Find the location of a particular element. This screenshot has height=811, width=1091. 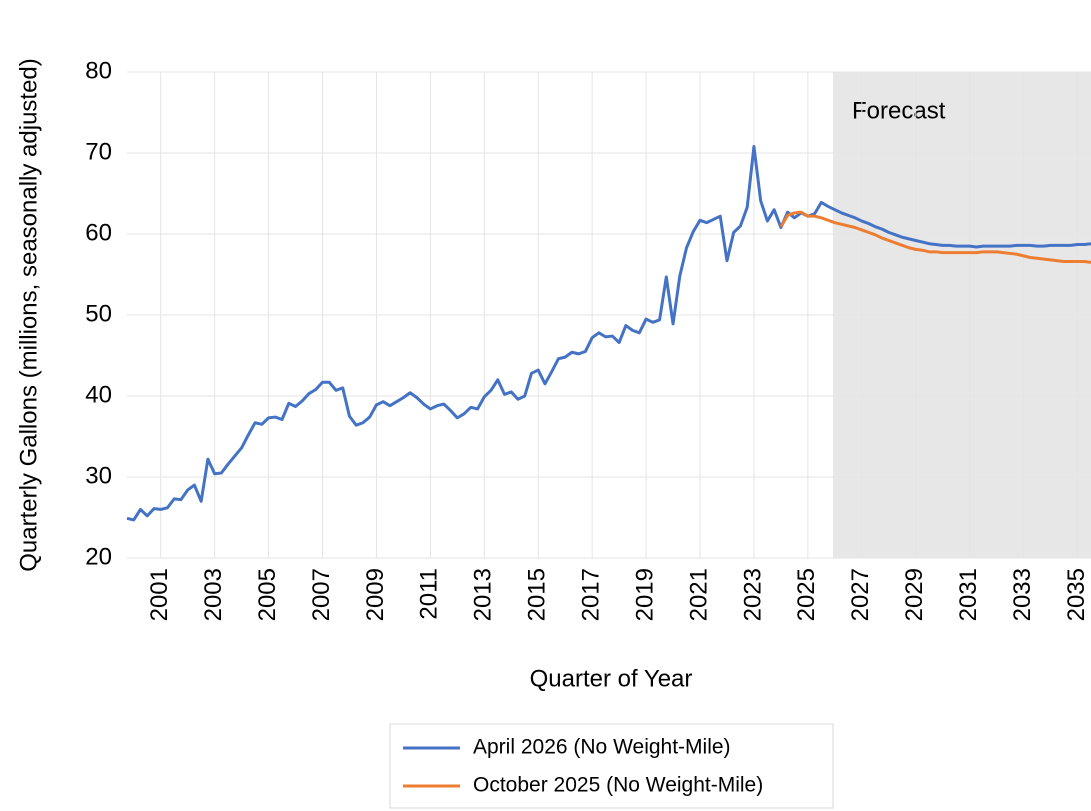

x-tick-label: 2019 is located at coordinates (644, 594).